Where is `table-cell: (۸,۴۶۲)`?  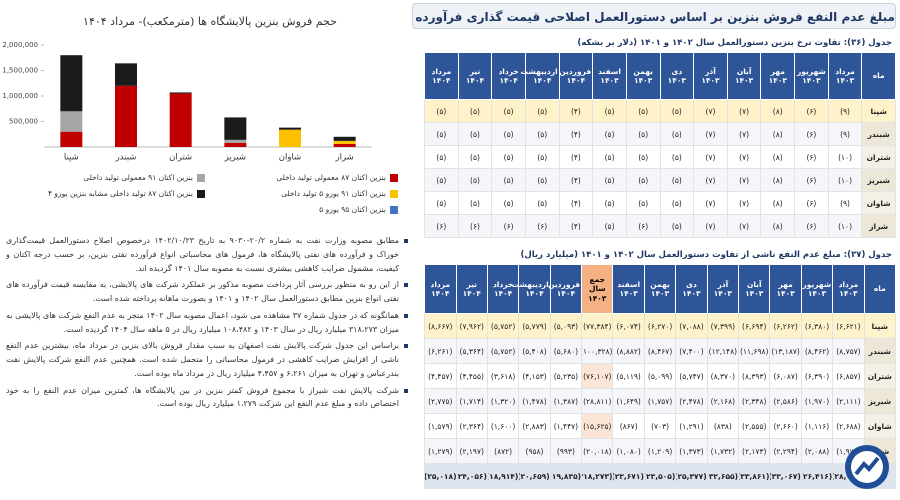 table-cell: (۸,۴۶۲) is located at coordinates (817, 351).